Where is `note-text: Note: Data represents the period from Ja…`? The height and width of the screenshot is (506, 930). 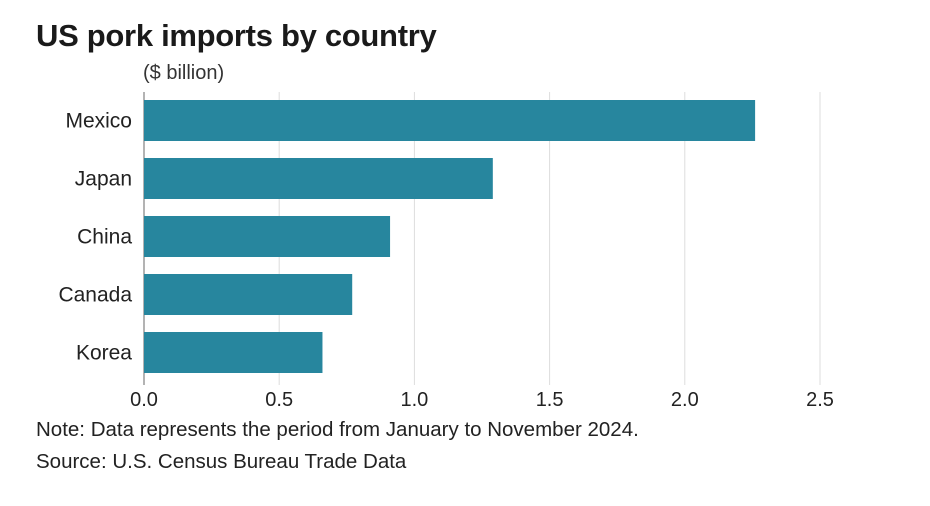
note-text: Note: Data represents the period from Ja… is located at coordinates (337, 429).